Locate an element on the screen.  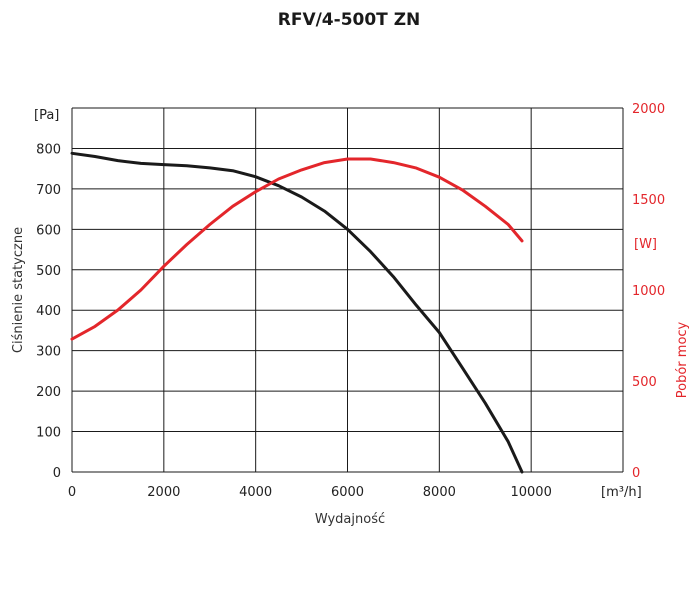
y-tick-label: 500 is located at coordinates (48, 271).